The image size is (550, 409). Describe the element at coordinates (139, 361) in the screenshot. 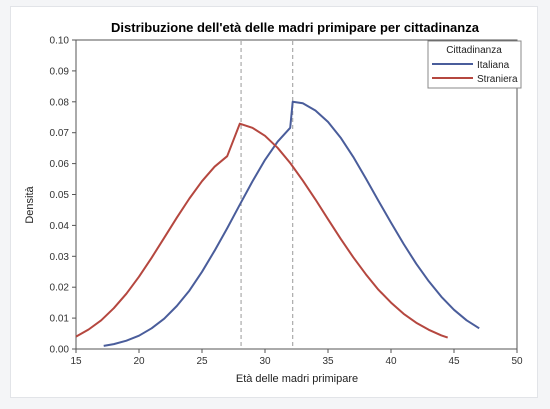

I see `x-tick-label: 20` at that location.